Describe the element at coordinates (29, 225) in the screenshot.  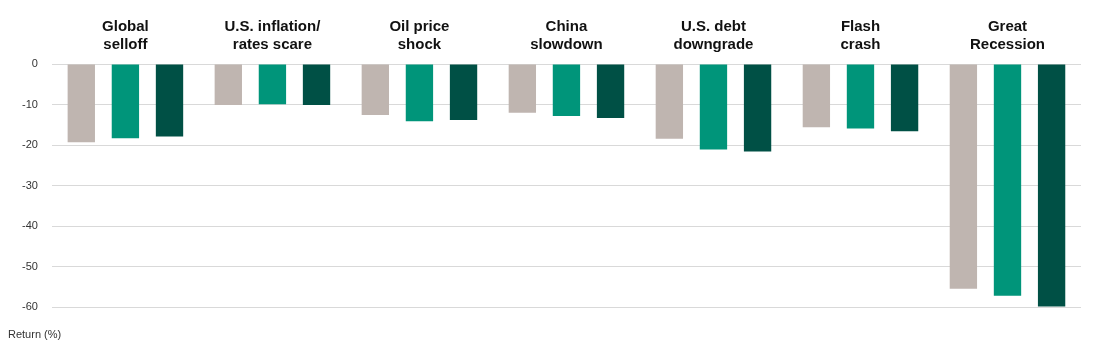
I see `y-tick-label: -40` at that location.